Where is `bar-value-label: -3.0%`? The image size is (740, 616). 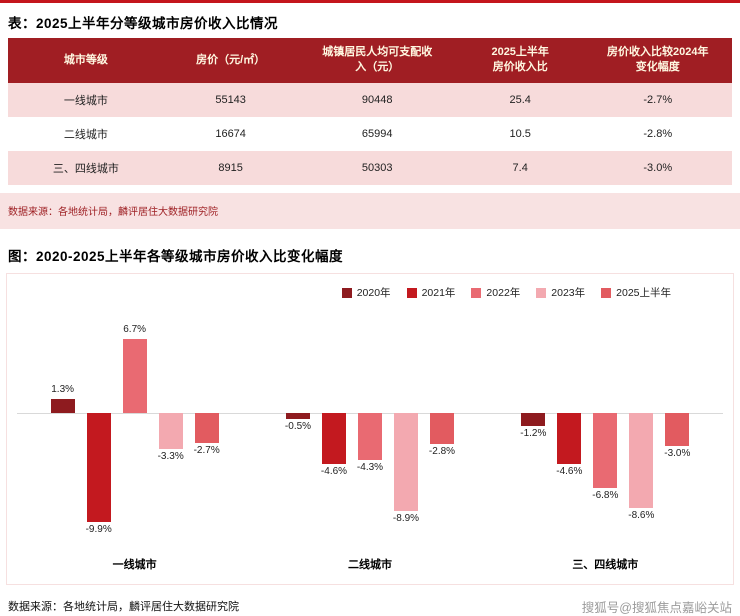 bar-value-label: -3.0% is located at coordinates (677, 453).